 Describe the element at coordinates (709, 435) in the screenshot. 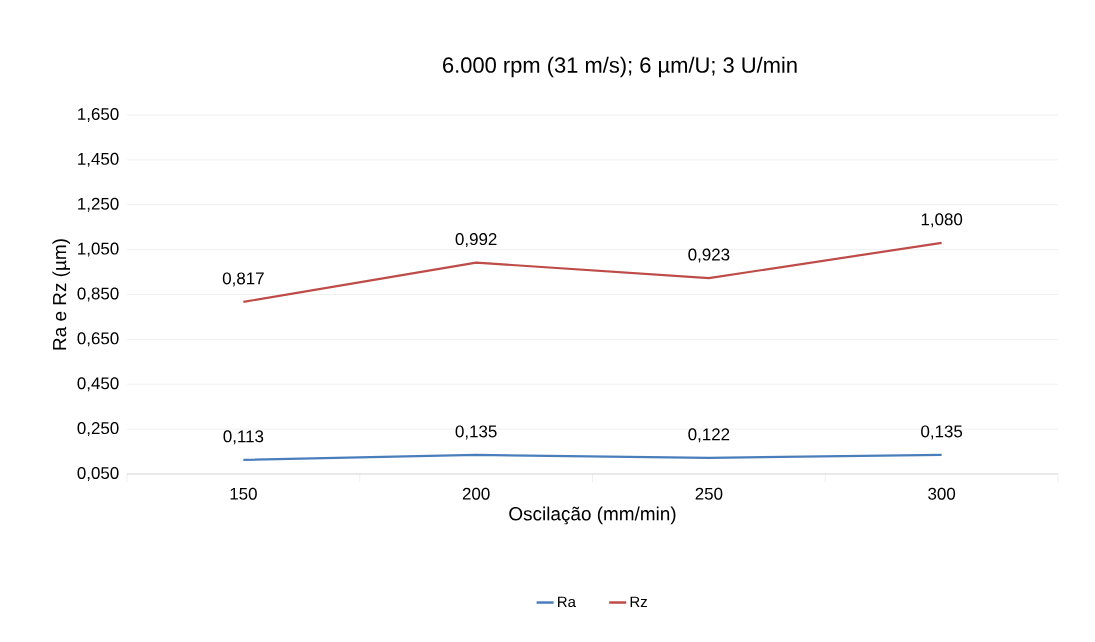

I see `data-label: 0,122` at that location.